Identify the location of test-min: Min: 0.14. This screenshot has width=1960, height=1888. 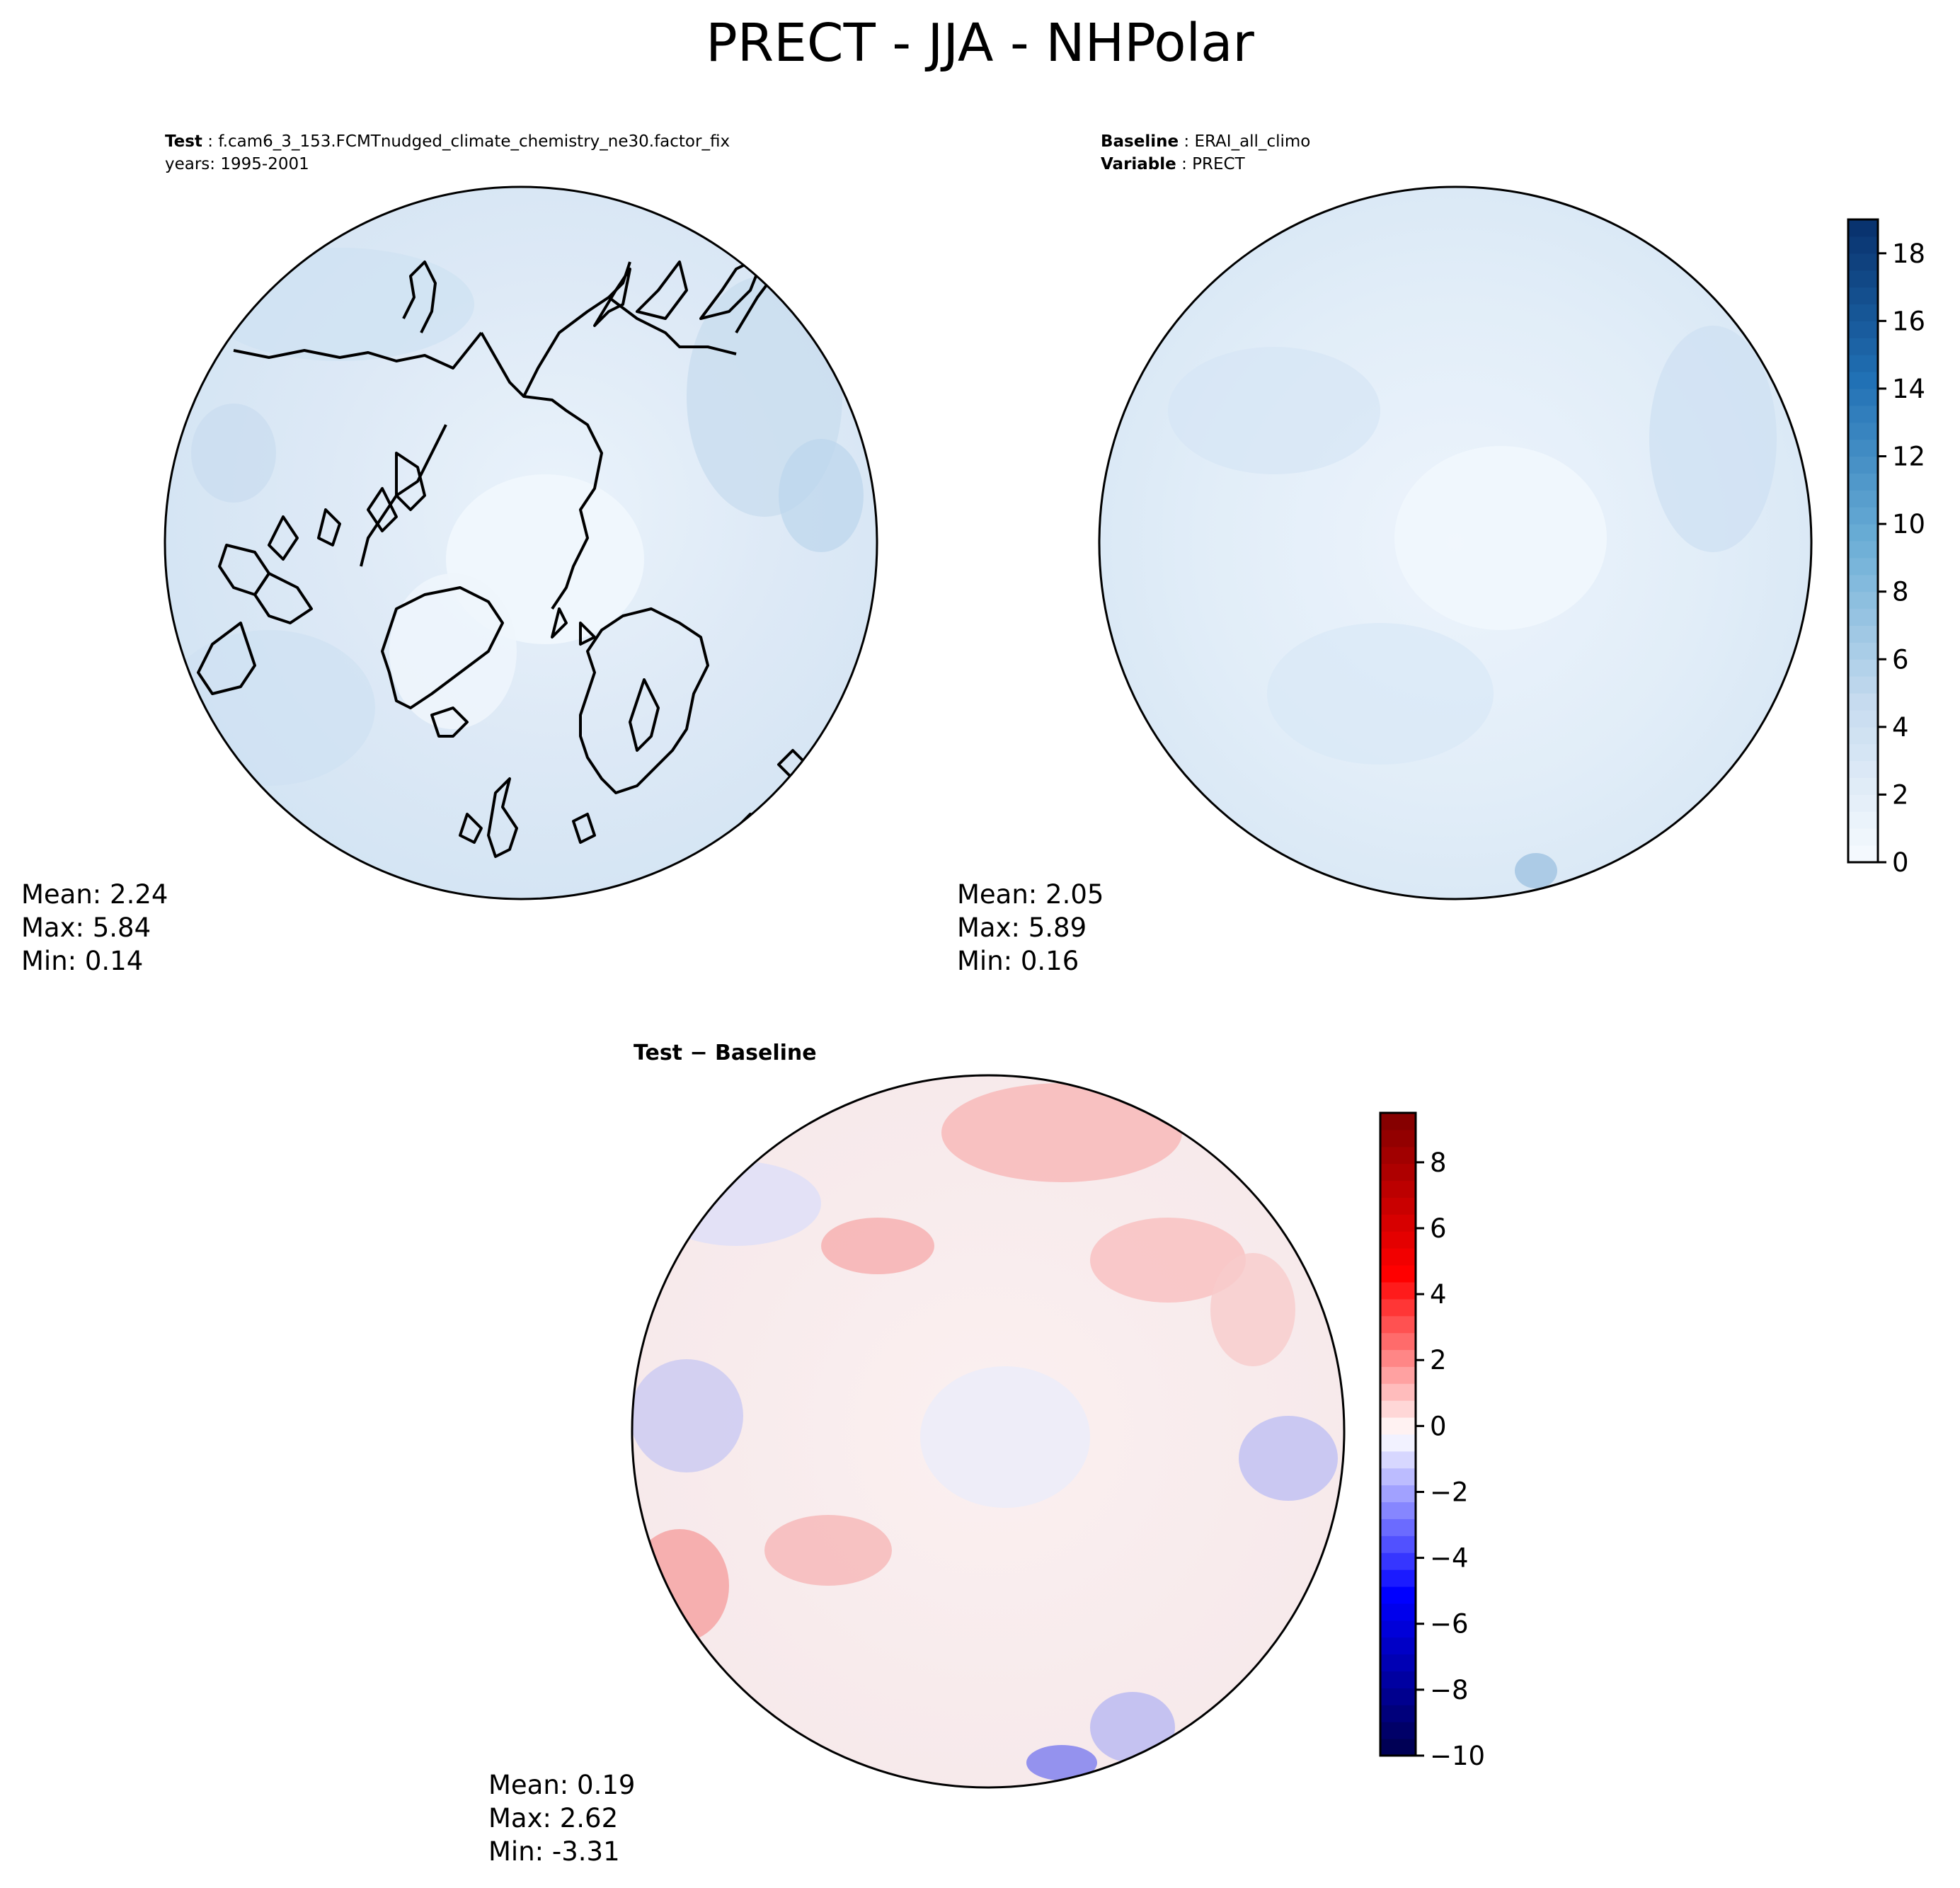
(82, 961).